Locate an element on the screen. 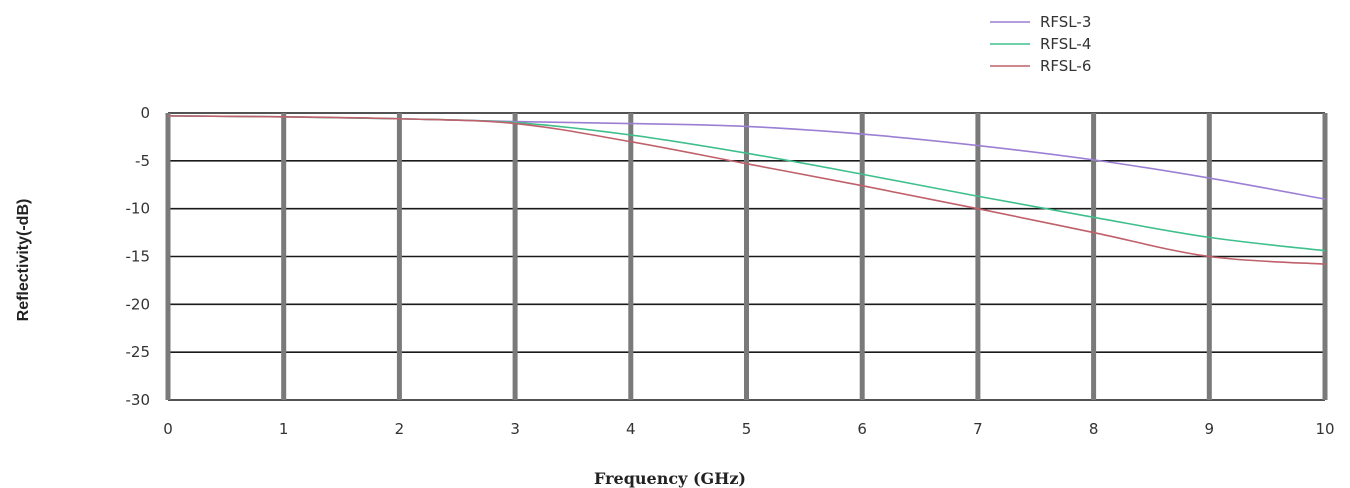  x-tick-label: 6 is located at coordinates (862, 429).